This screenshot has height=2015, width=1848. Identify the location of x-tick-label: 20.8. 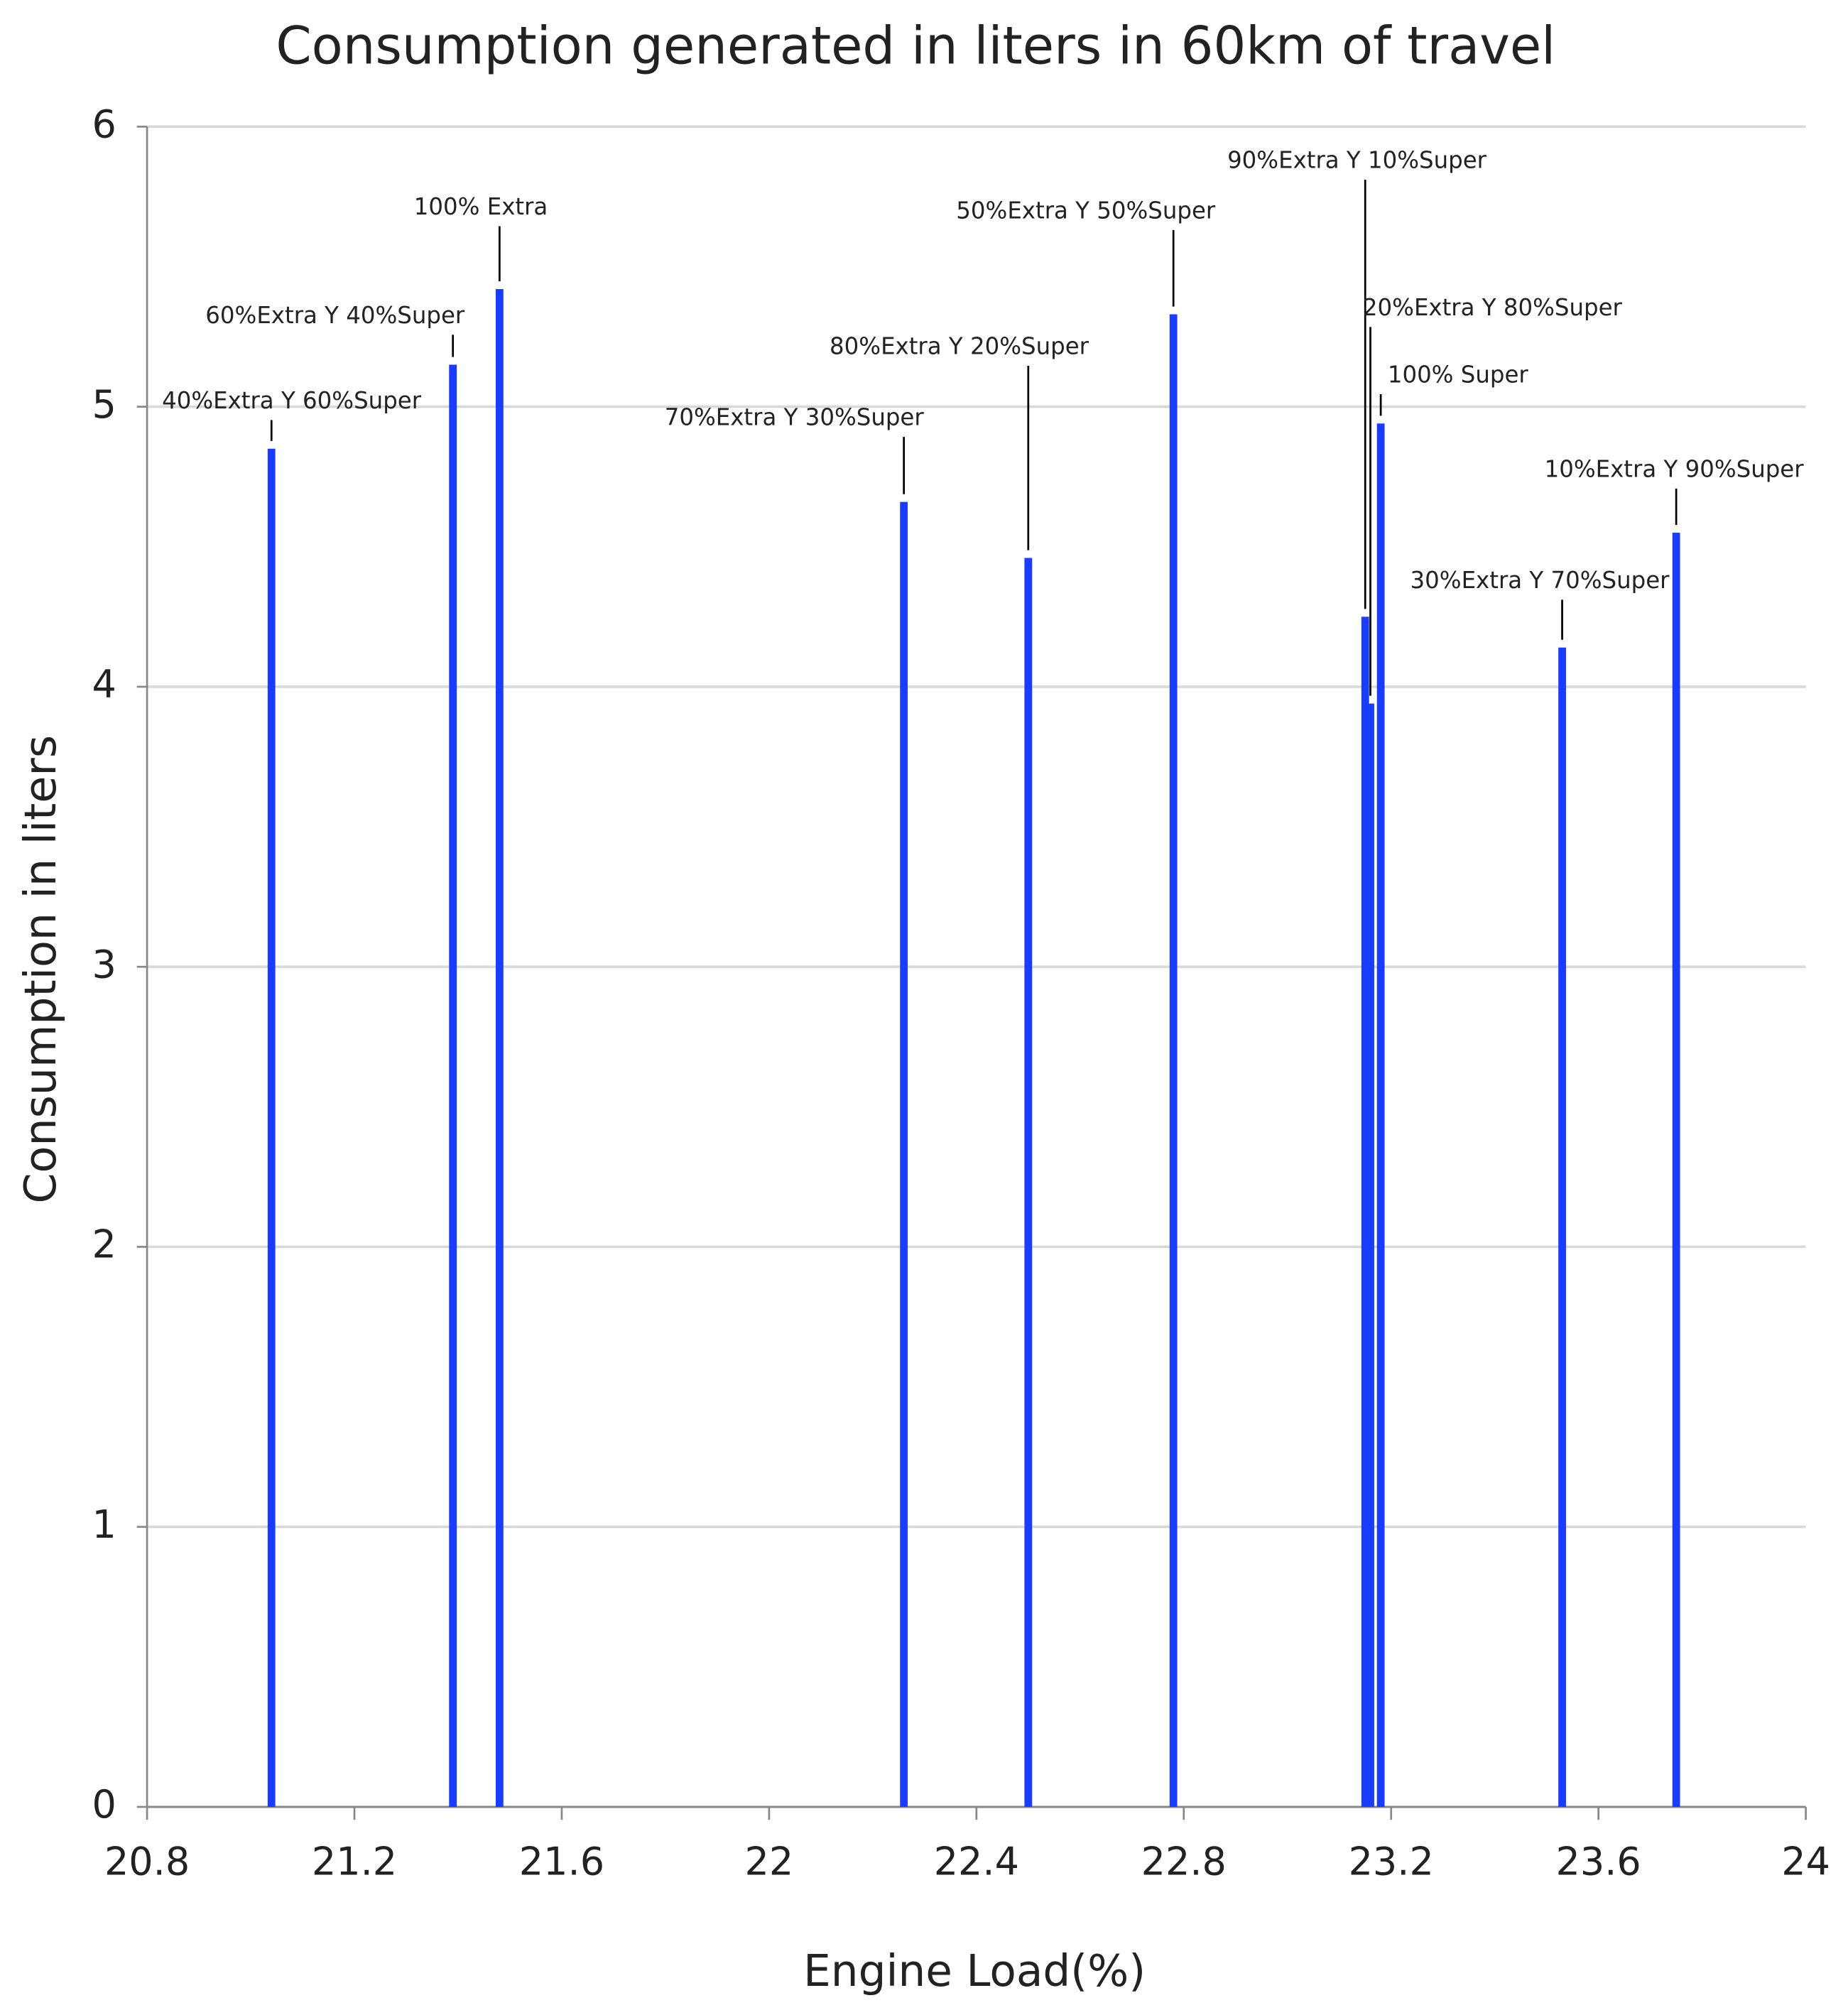
(147, 1861).